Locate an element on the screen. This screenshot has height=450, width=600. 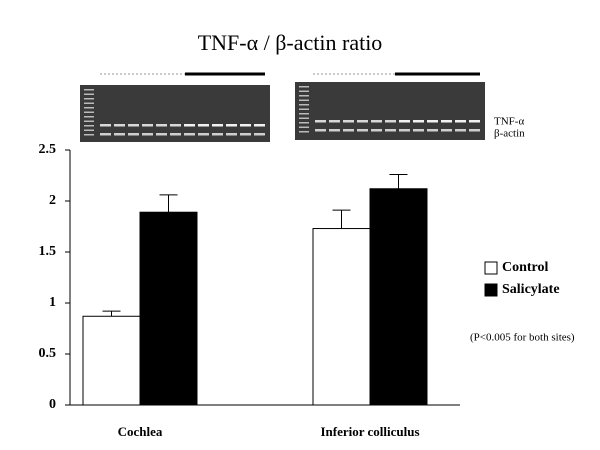
y-tick-label: 1 is located at coordinates (52, 302).